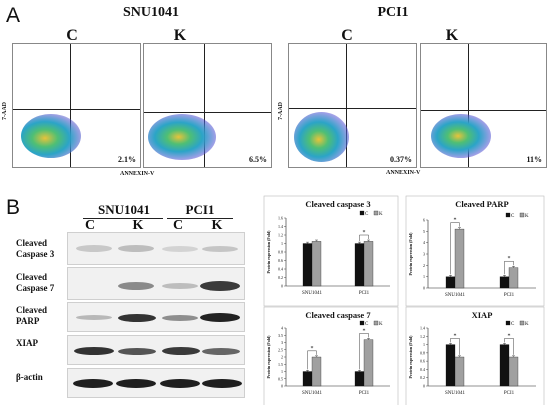 The height and width of the screenshot is (405, 550). Describe the element at coordinates (35, 248) in the screenshot. I see `blot-label-cleaved-caspase-3: Cleaved Caspase 3` at that location.